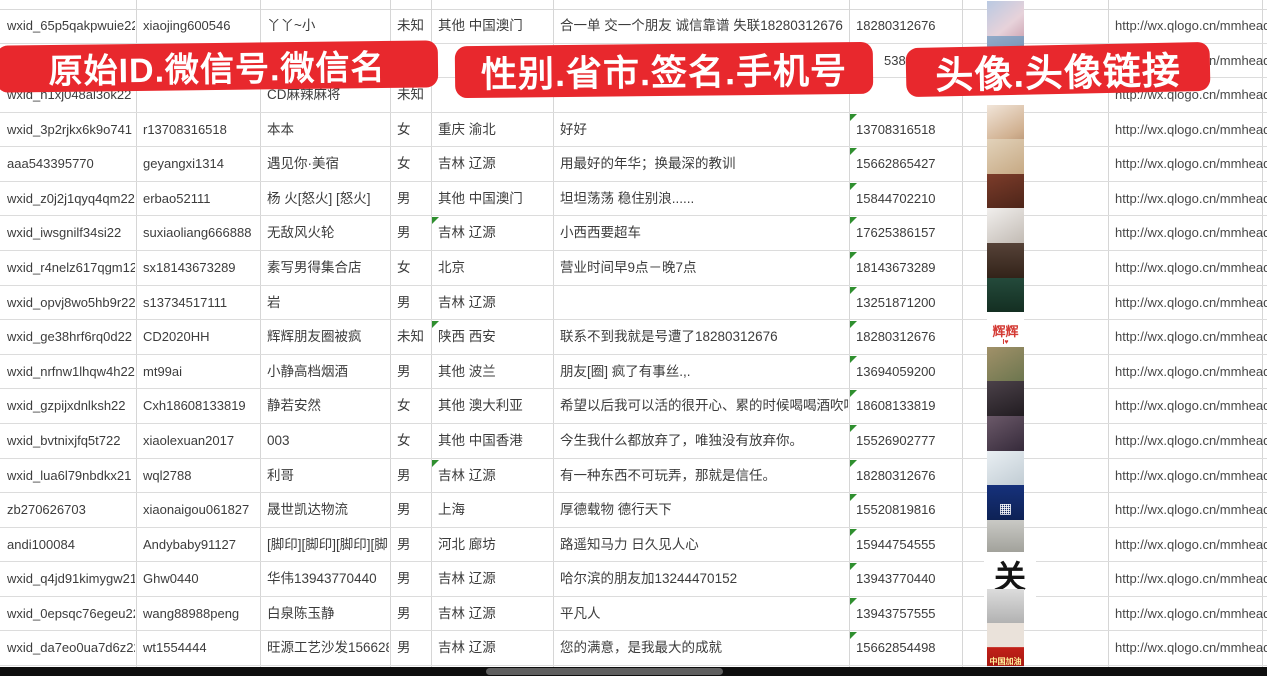 This screenshot has width=1267, height=676. Describe the element at coordinates (307, 371) in the screenshot. I see `cell-wechat-name: 小静高档烟酒` at that location.